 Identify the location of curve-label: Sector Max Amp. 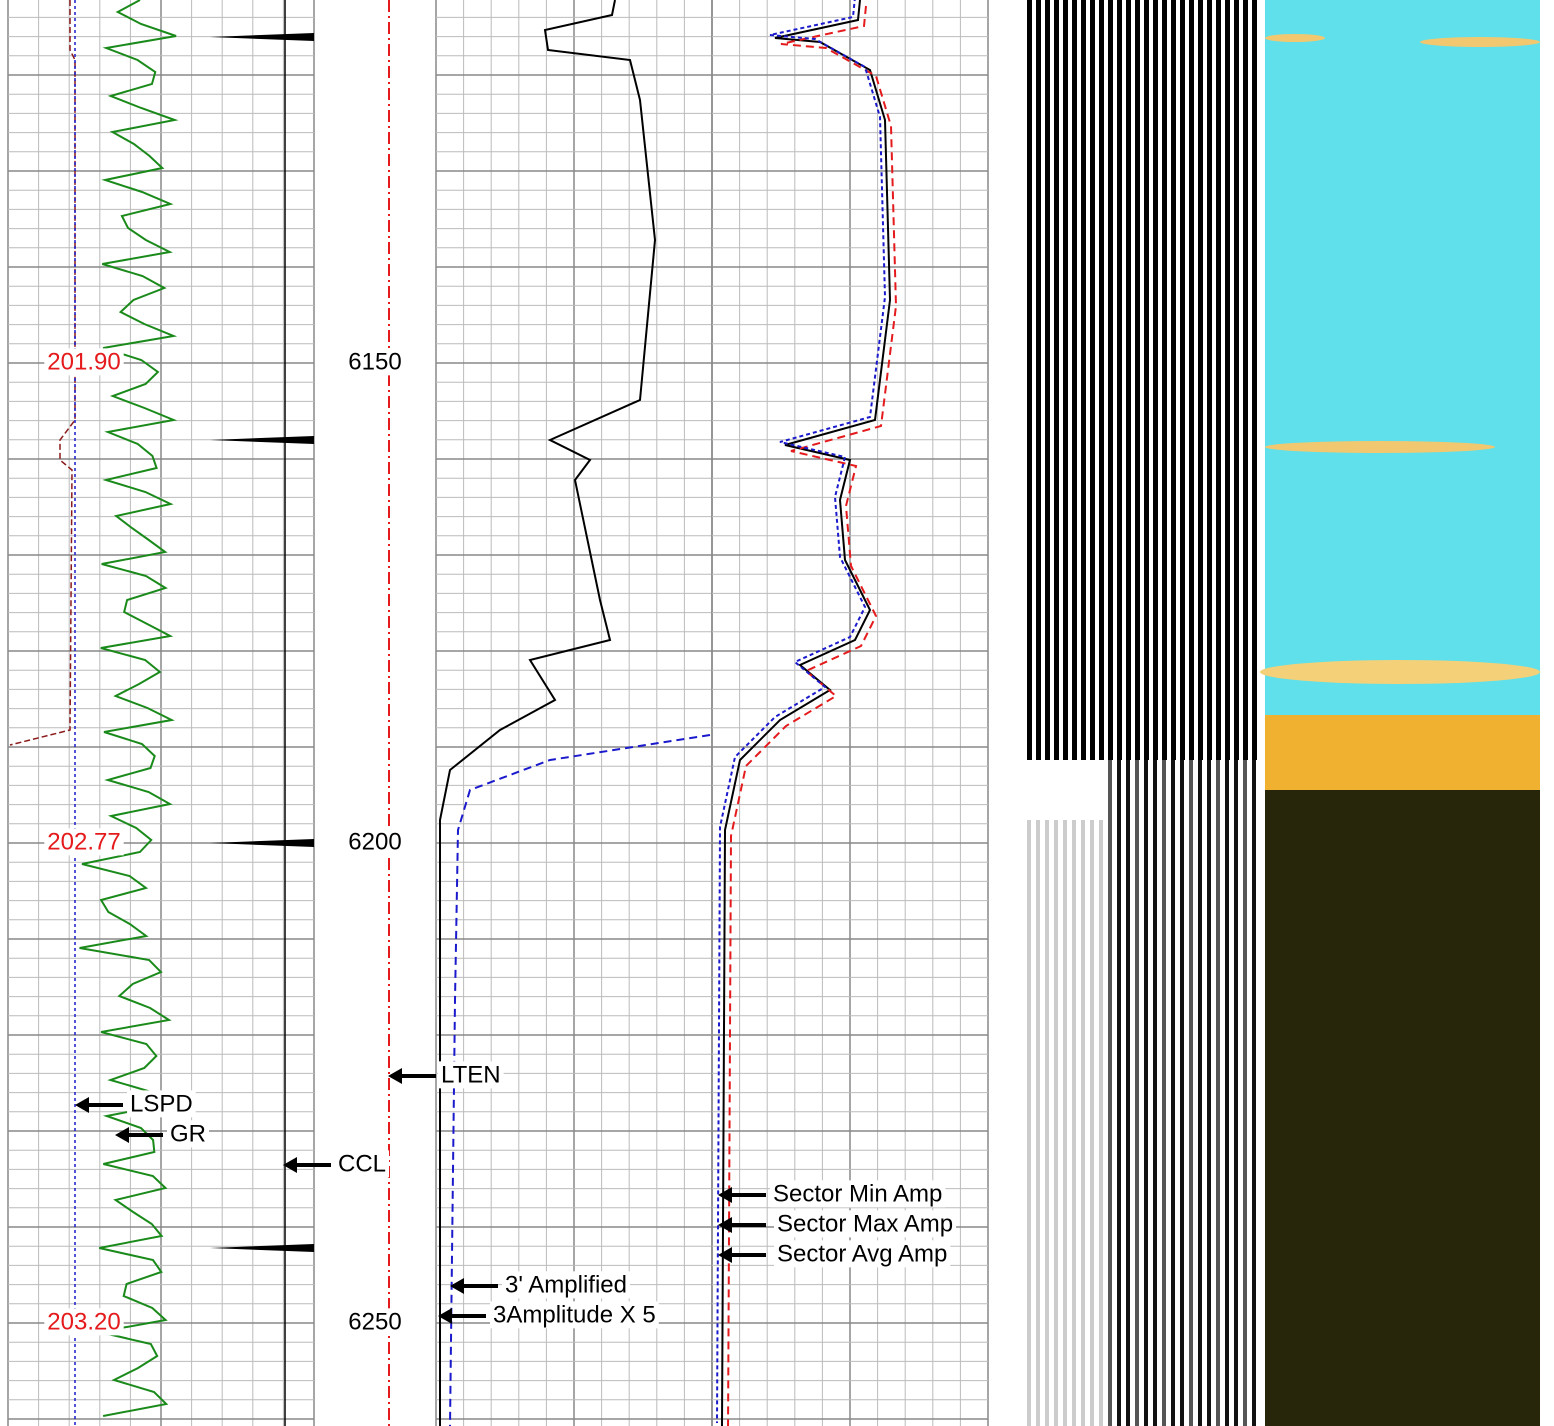
(865, 1223).